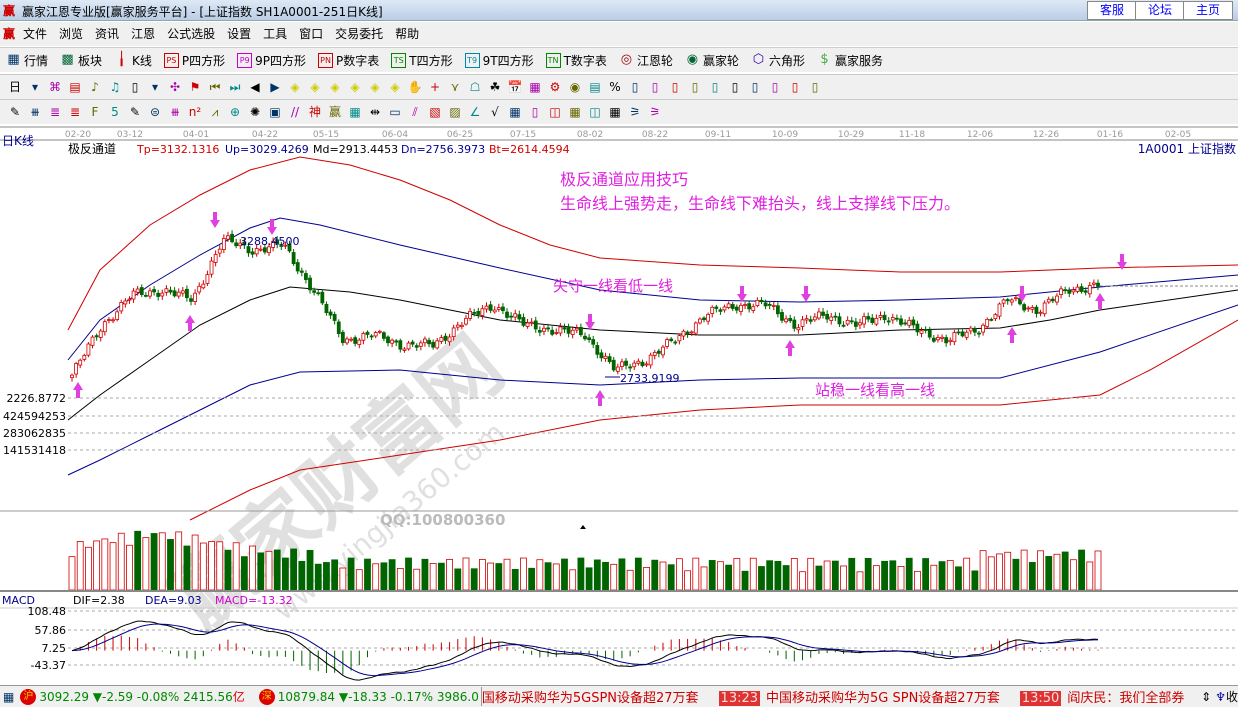  I want to click on menu-item-7: 窗口, so click(311, 34).